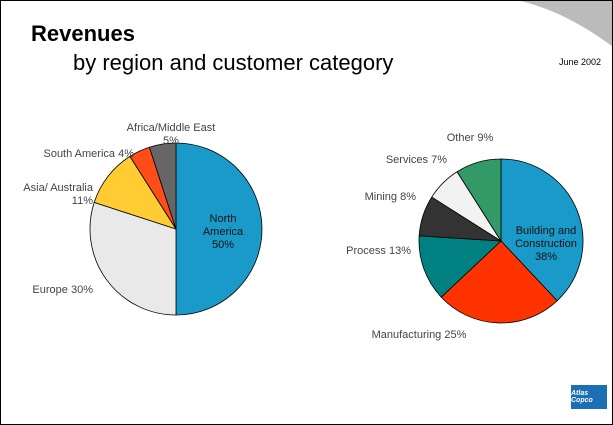  I want to click on category-label: Manufacturing, so click(406, 335).